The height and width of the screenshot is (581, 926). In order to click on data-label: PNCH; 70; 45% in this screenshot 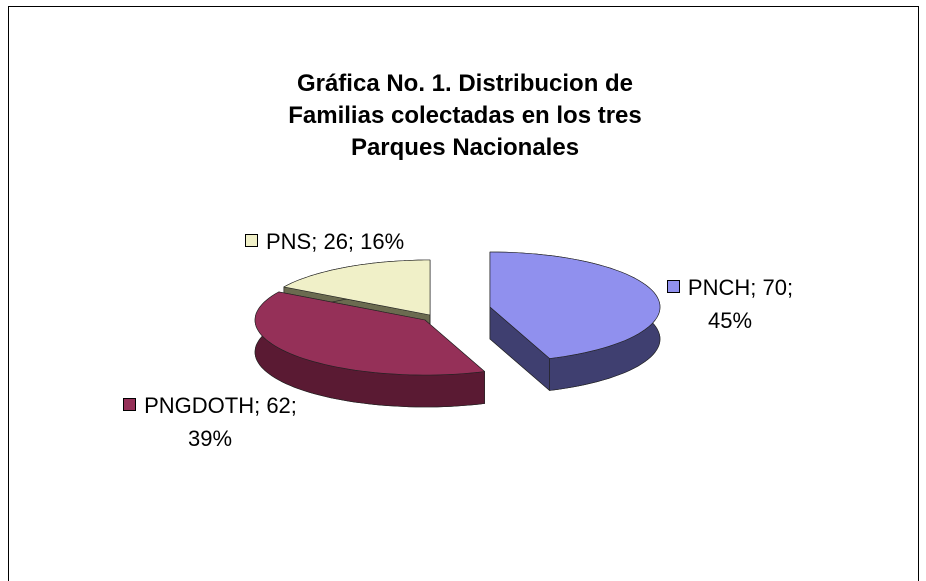, I will do `click(730, 304)`.